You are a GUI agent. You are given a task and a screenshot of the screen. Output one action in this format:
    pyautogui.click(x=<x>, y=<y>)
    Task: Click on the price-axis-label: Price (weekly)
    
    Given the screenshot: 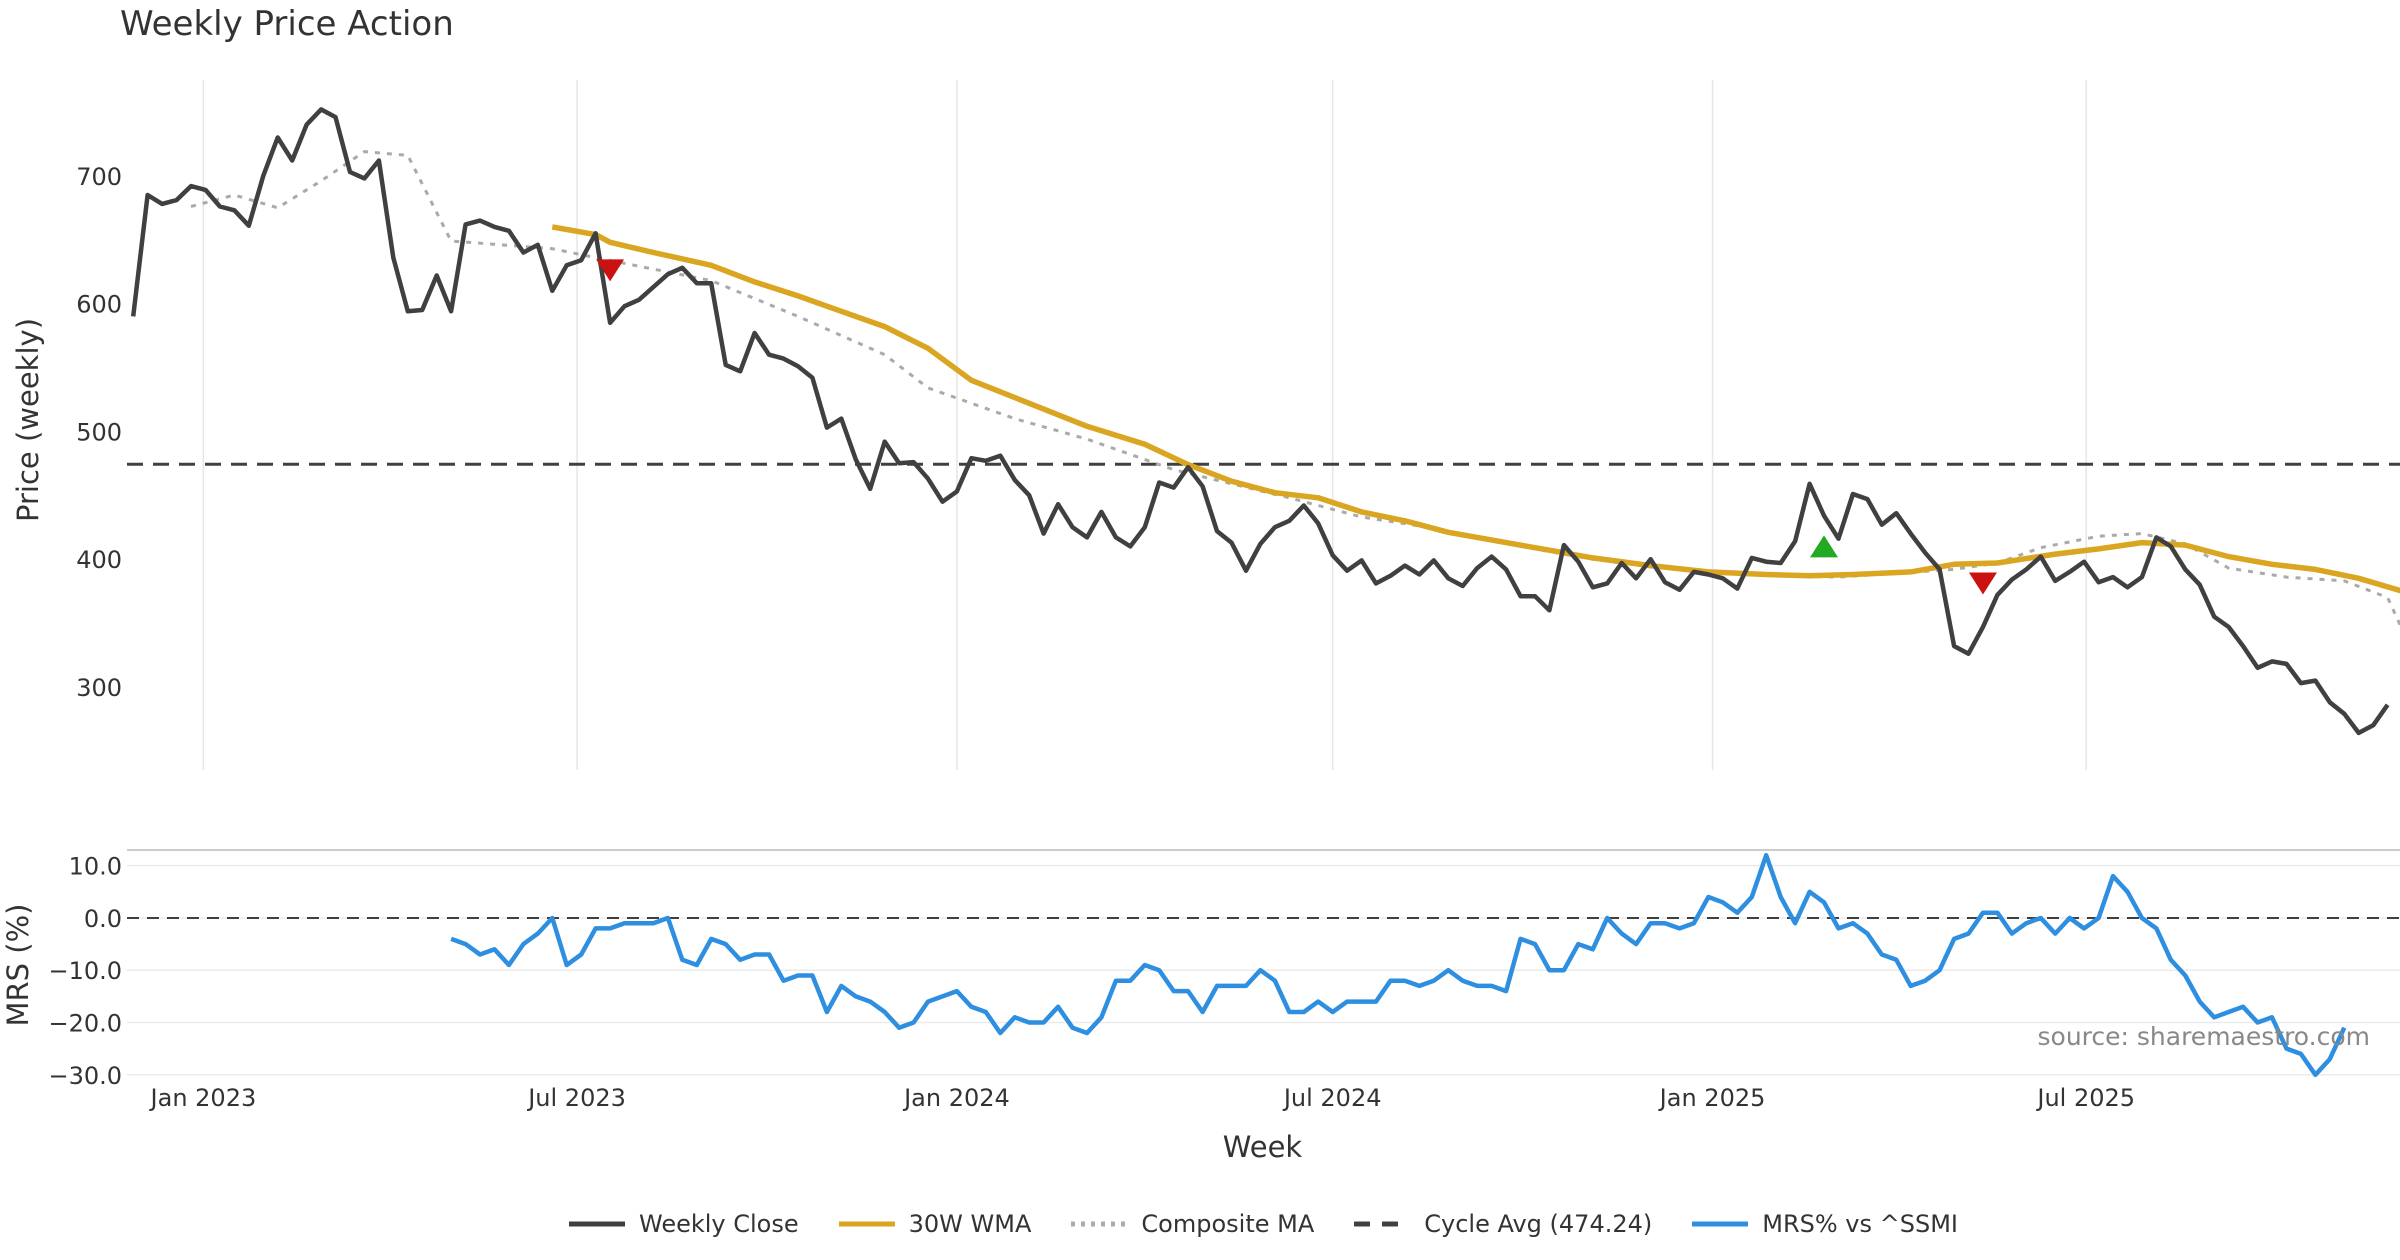 What is the action you would take?
    pyautogui.click(x=28, y=419)
    